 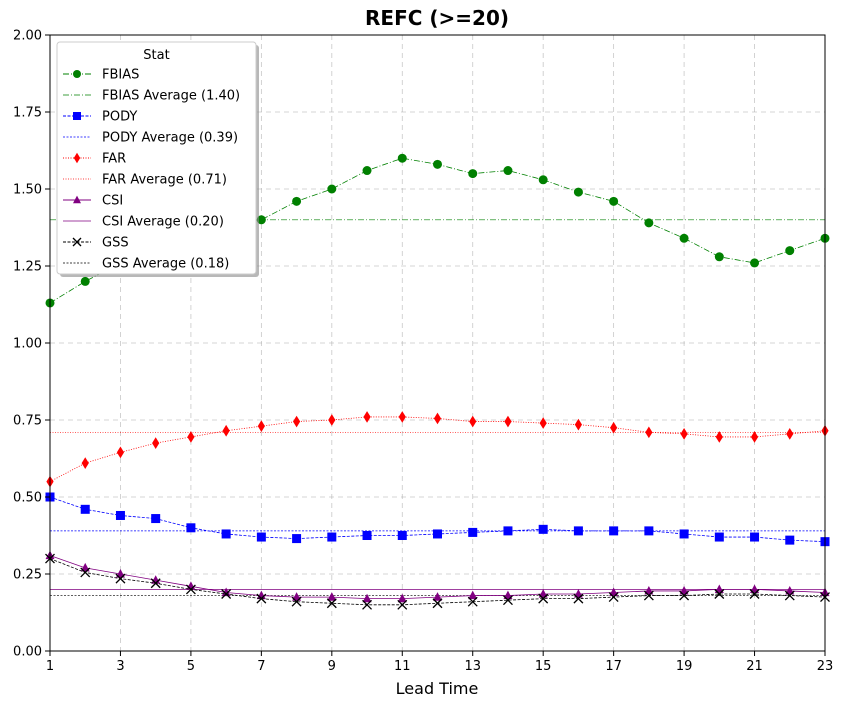 I want to click on x-tick-label: 19, so click(x=684, y=666).